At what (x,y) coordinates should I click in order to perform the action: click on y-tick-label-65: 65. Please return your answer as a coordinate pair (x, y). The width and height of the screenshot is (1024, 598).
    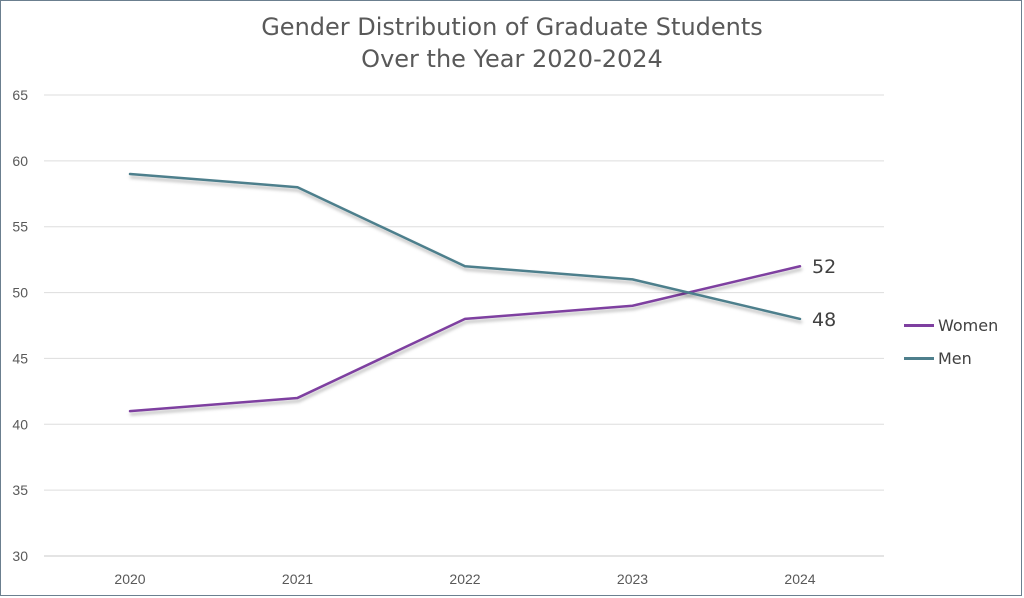
    Looking at the image, I should click on (20, 95).